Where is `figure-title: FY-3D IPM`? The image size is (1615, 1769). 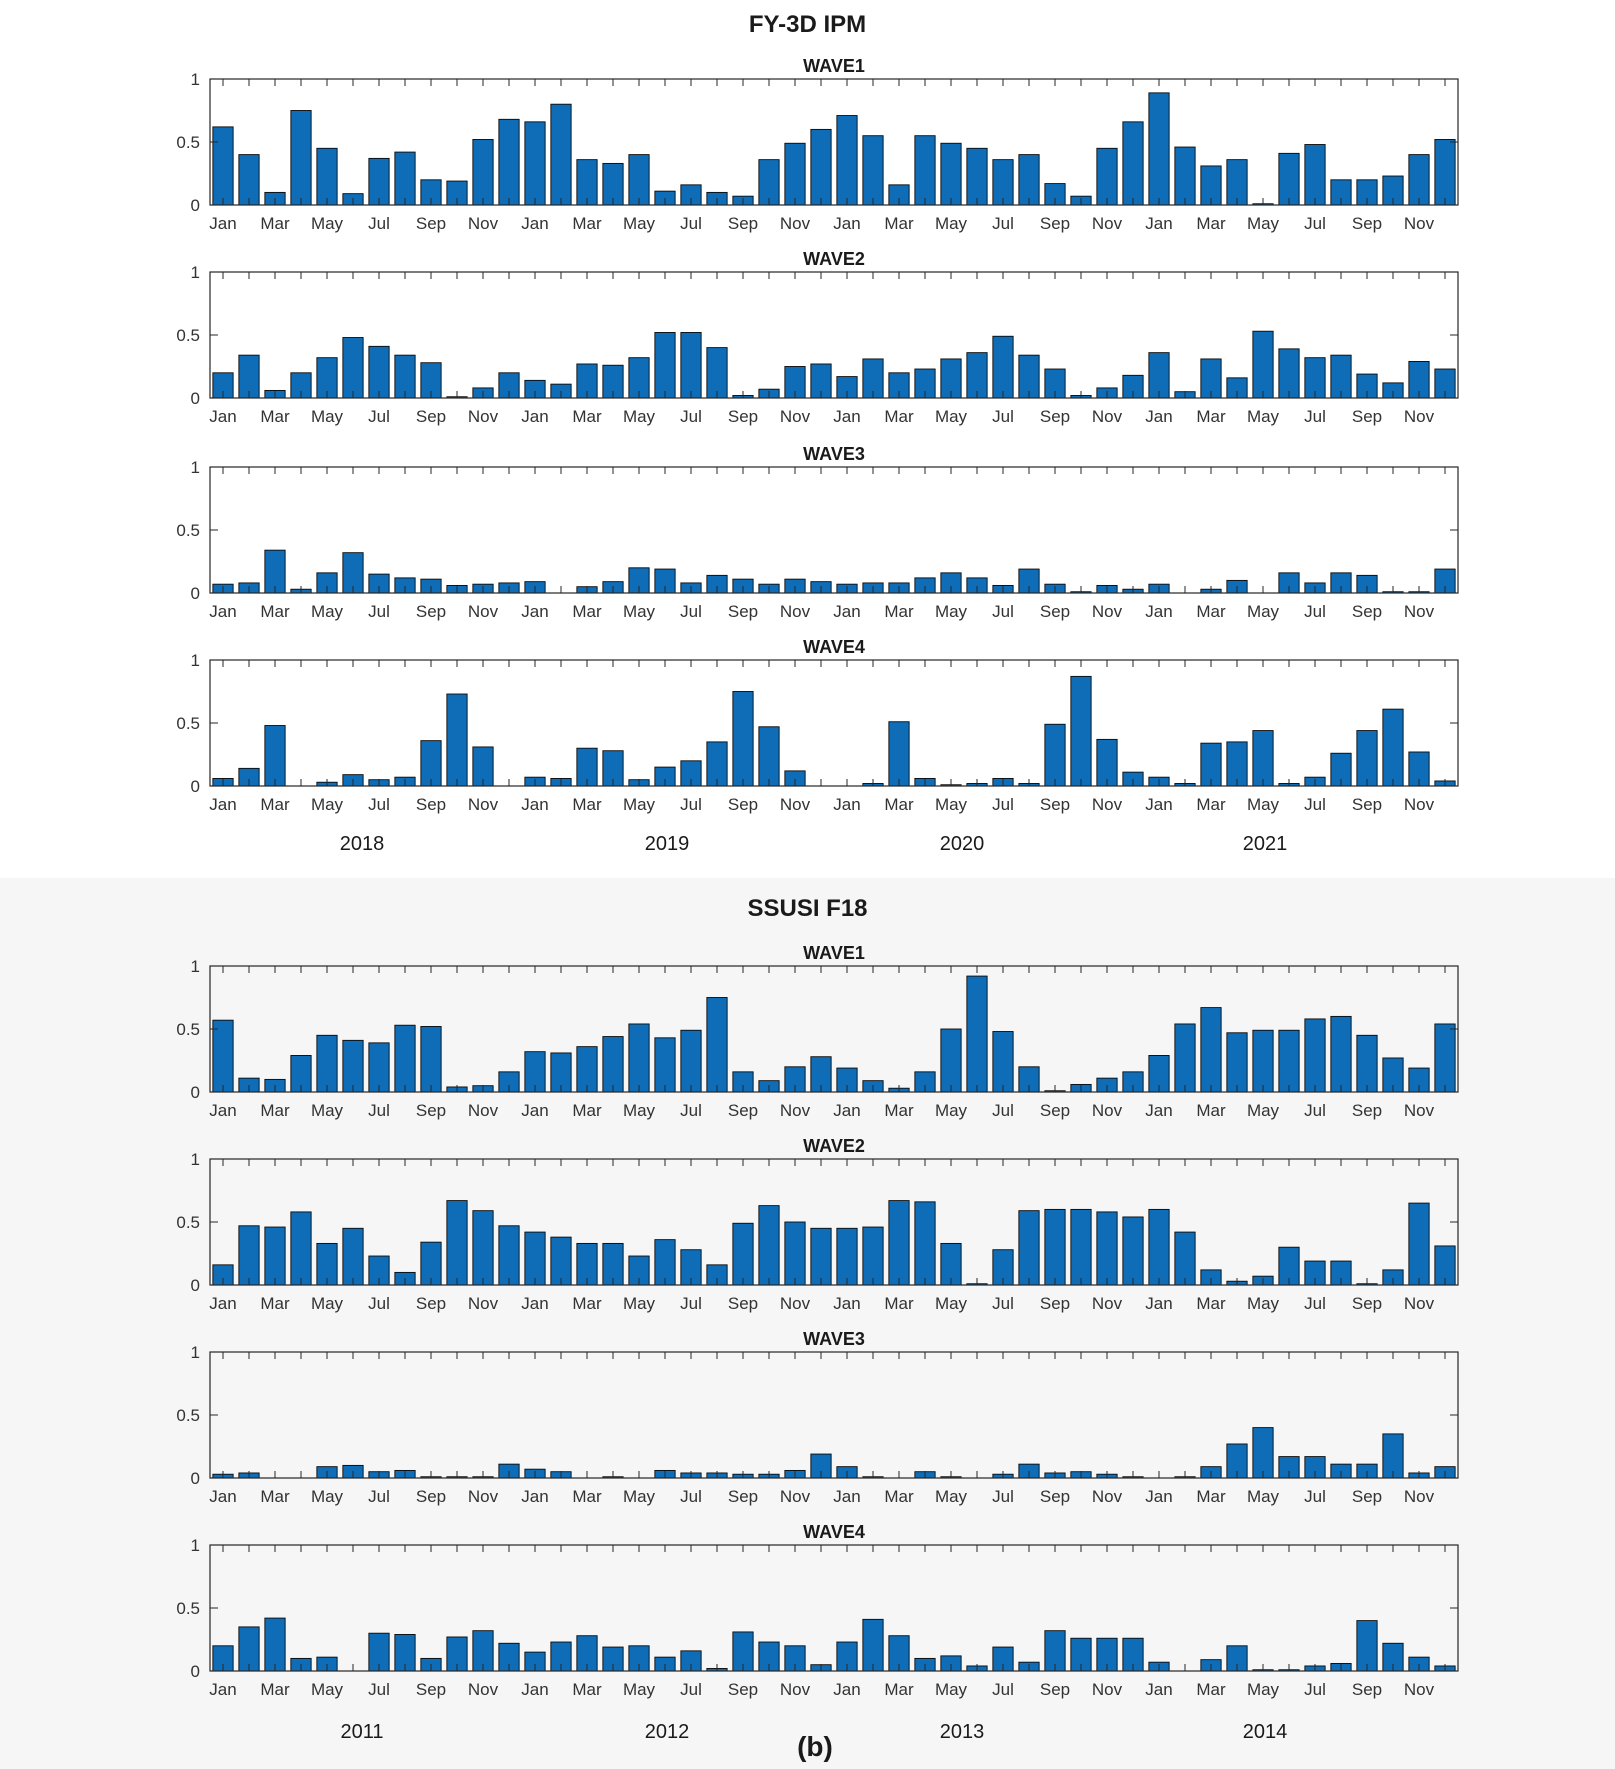 figure-title: FY-3D IPM is located at coordinates (807, 24).